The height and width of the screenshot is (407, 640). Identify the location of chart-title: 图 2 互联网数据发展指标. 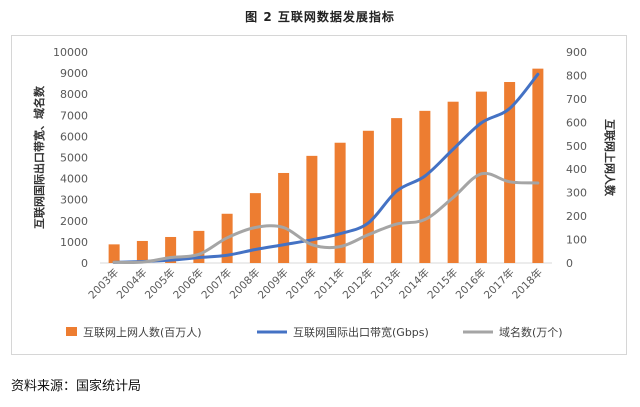
(320, 17).